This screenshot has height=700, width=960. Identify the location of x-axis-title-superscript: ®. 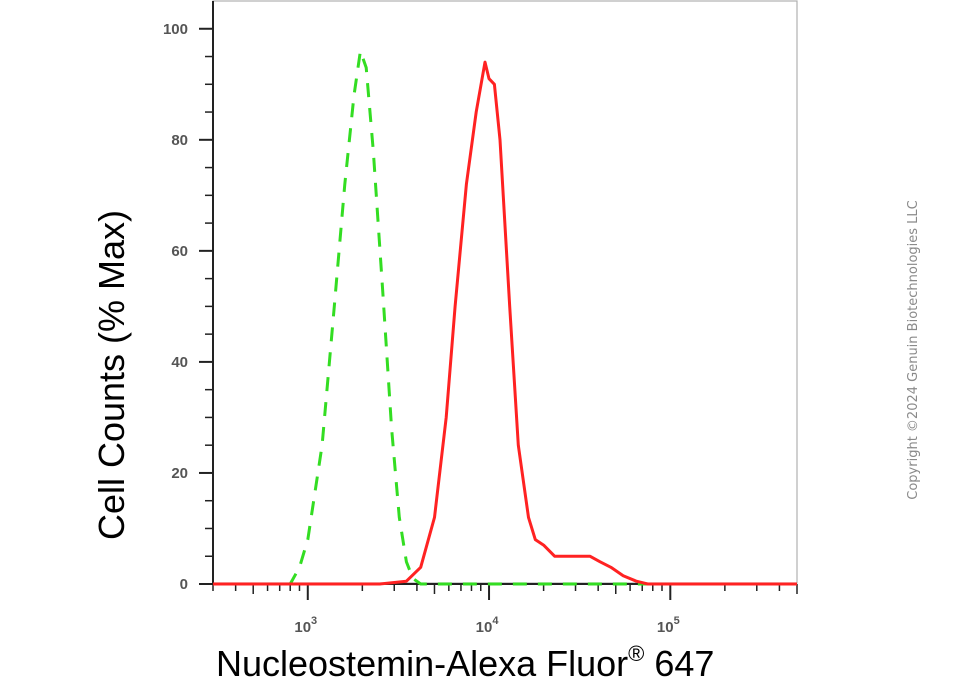
(636, 653).